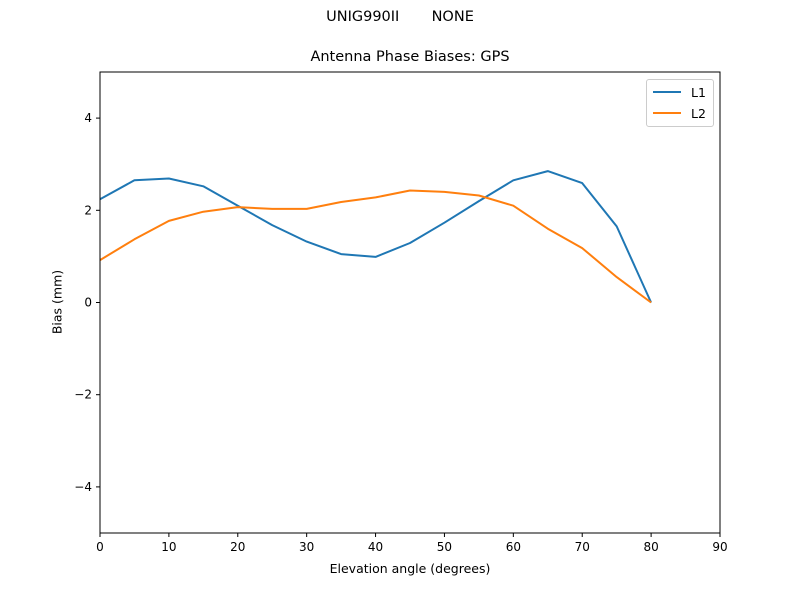  What do you see at coordinates (88, 303) in the screenshot?
I see `y-tick-label: 0` at bounding box center [88, 303].